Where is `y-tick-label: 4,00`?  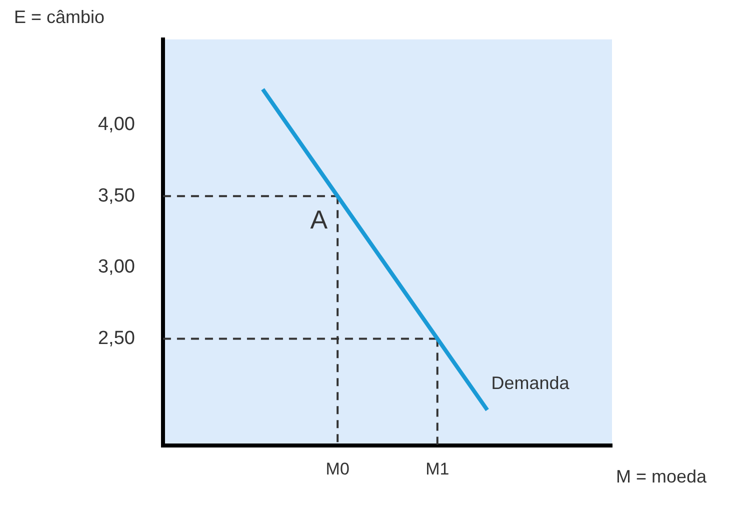
y-tick-label: 4,00 is located at coordinates (116, 125).